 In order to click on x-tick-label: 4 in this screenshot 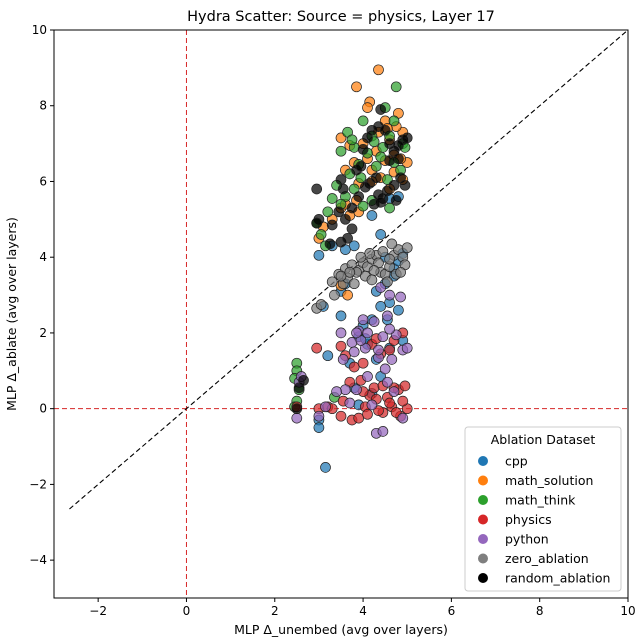, I will do `click(363, 611)`.